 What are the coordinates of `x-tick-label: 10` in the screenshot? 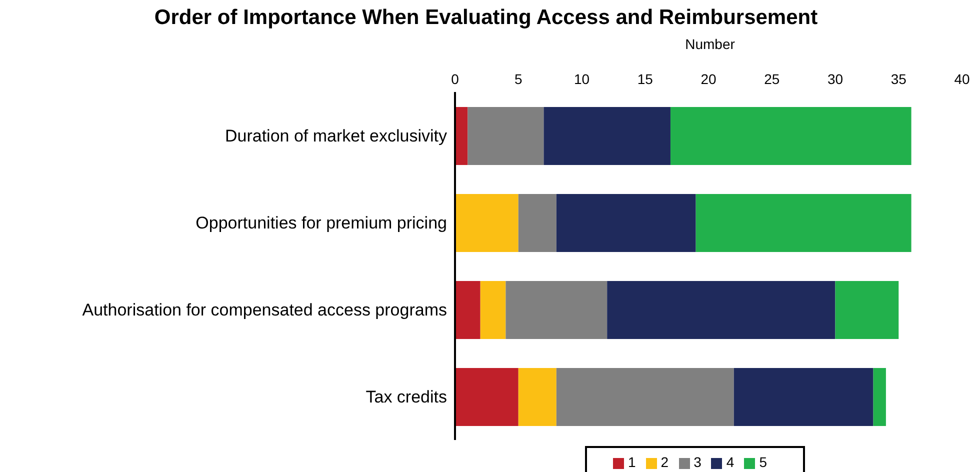 It's located at (582, 79).